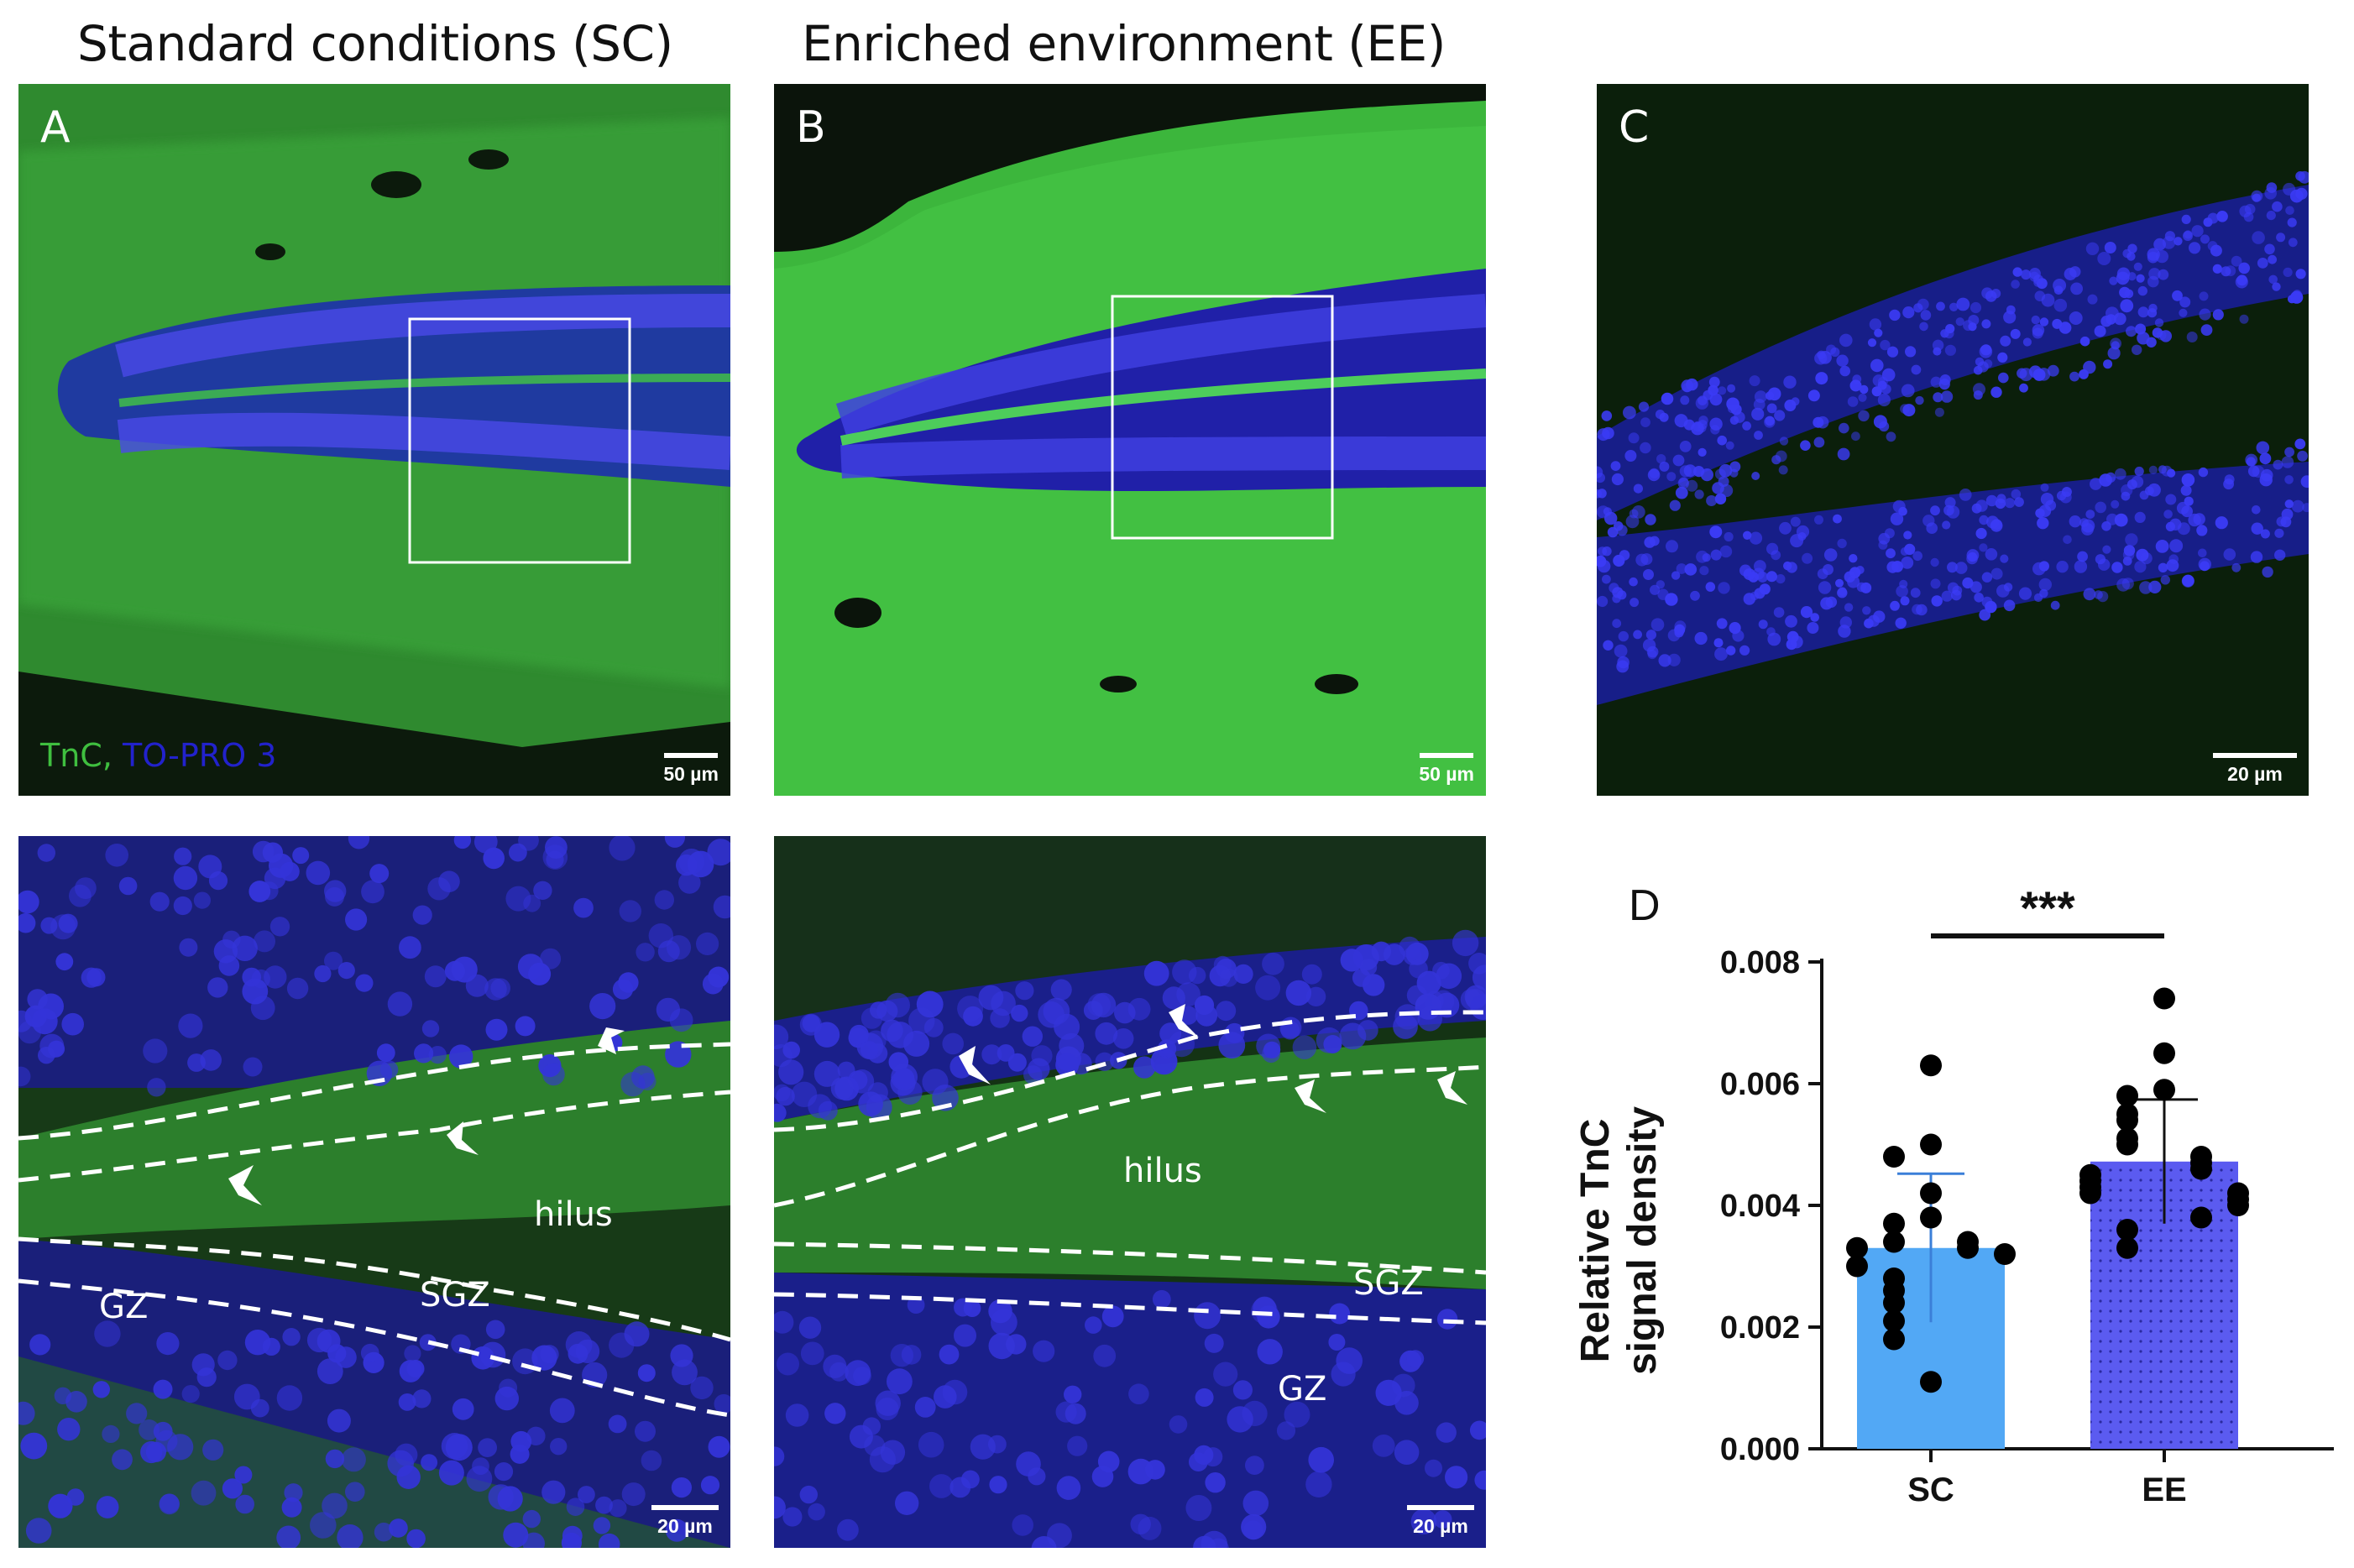  Describe the element at coordinates (194, 756) in the screenshot. I see `stain-legend-nuclear: TO-PRO 3` at that location.